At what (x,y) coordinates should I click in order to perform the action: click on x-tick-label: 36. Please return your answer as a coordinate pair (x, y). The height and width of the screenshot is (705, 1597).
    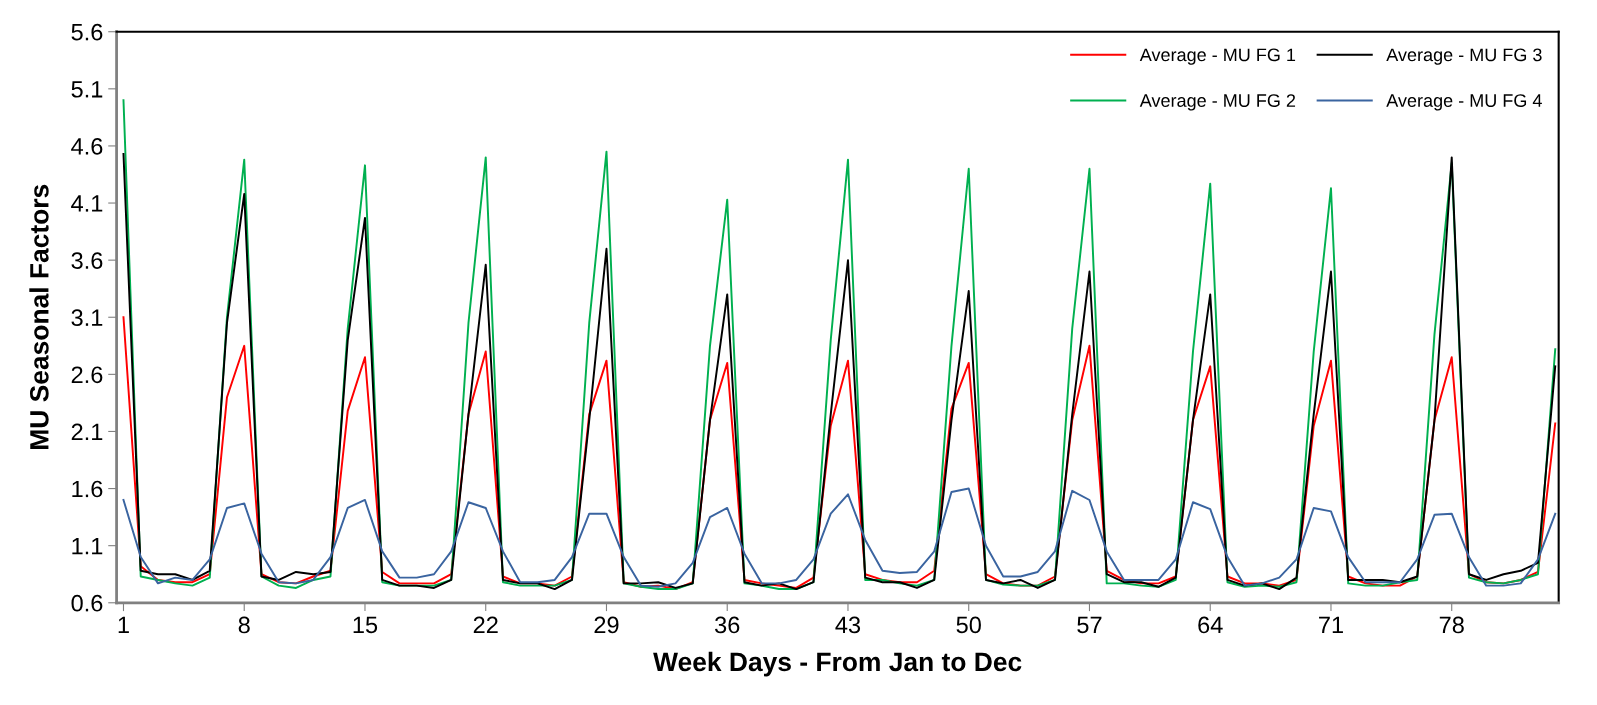
    Looking at the image, I should click on (727, 625).